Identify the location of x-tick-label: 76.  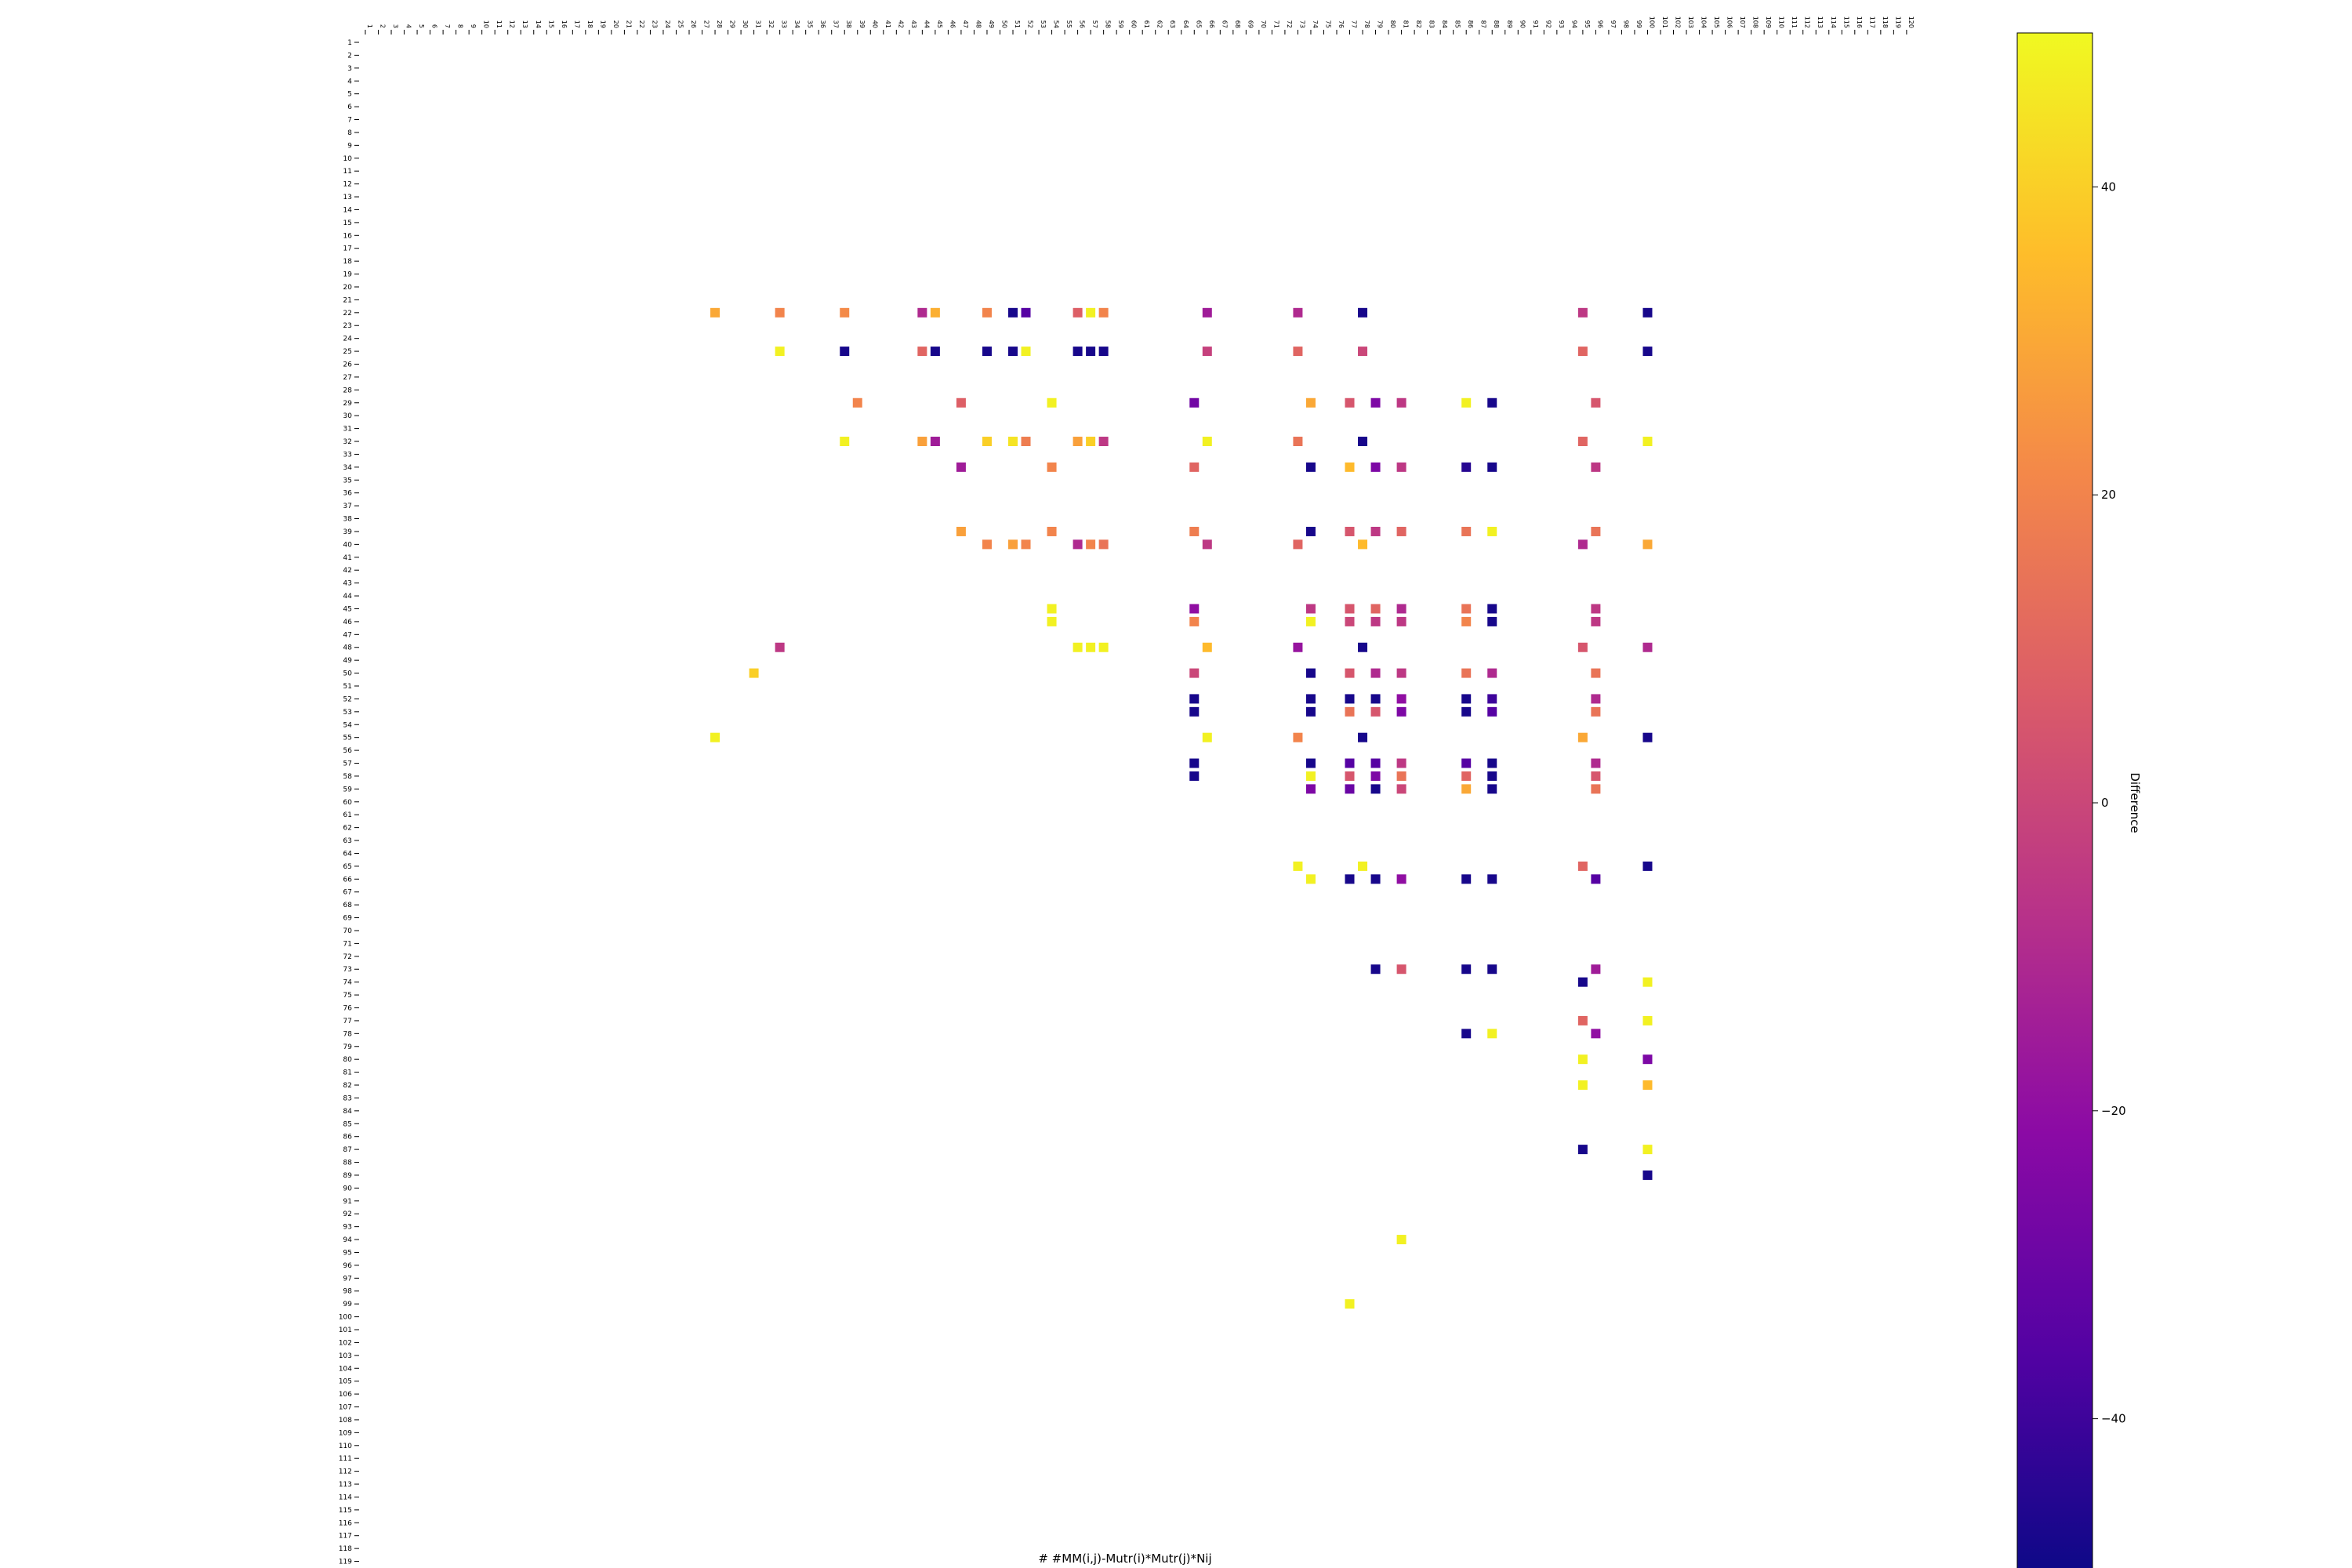
(1341, 24).